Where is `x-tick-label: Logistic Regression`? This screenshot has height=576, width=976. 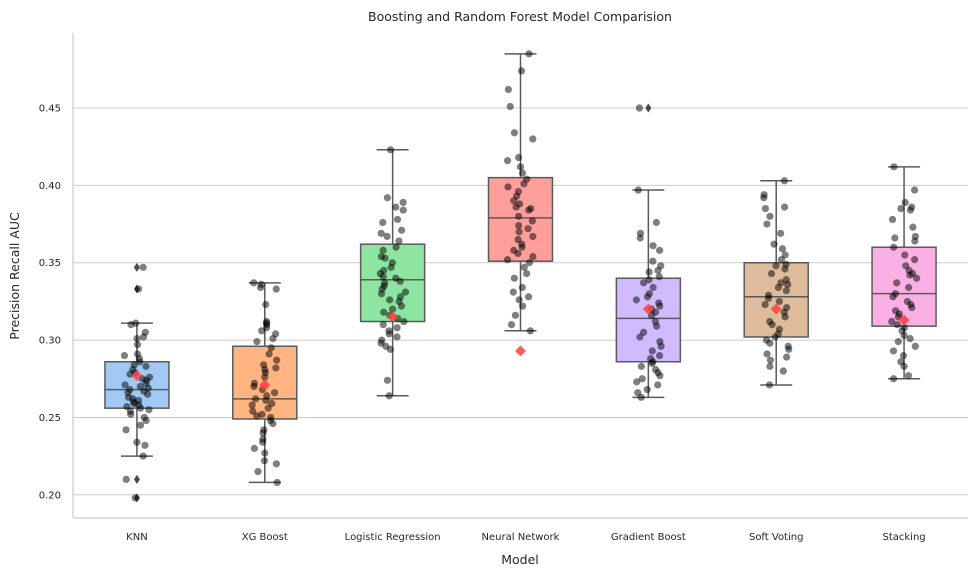
x-tick-label: Logistic Regression is located at coordinates (393, 537).